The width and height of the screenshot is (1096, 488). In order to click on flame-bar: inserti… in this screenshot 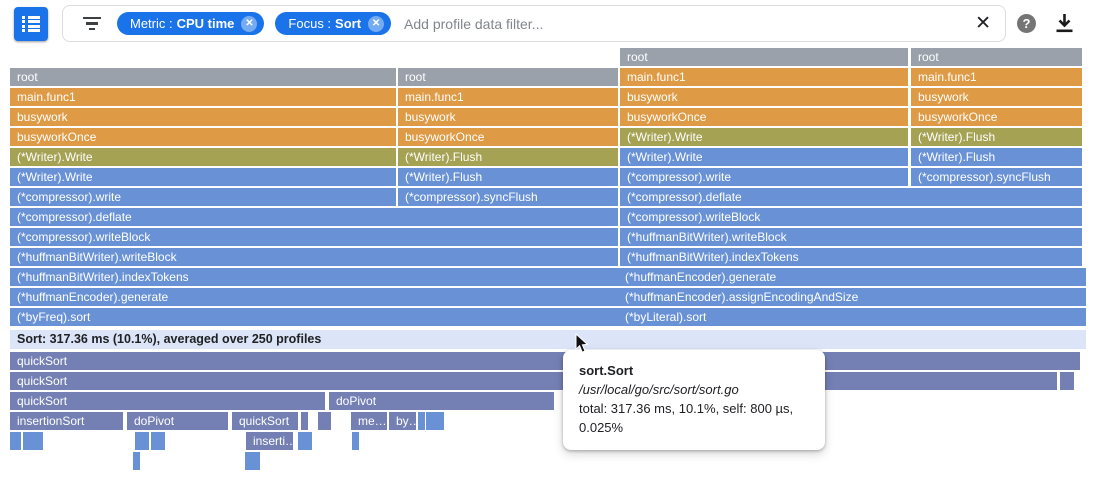, I will do `click(269, 441)`.